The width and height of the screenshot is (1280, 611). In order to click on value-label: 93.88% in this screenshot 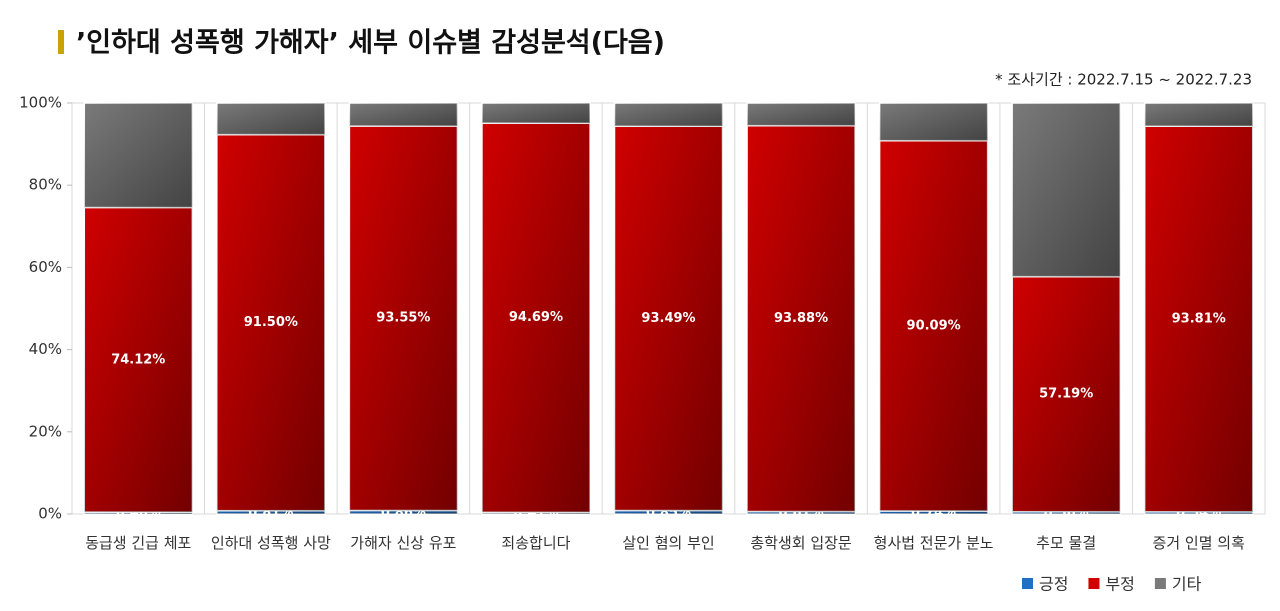, I will do `click(801, 318)`.